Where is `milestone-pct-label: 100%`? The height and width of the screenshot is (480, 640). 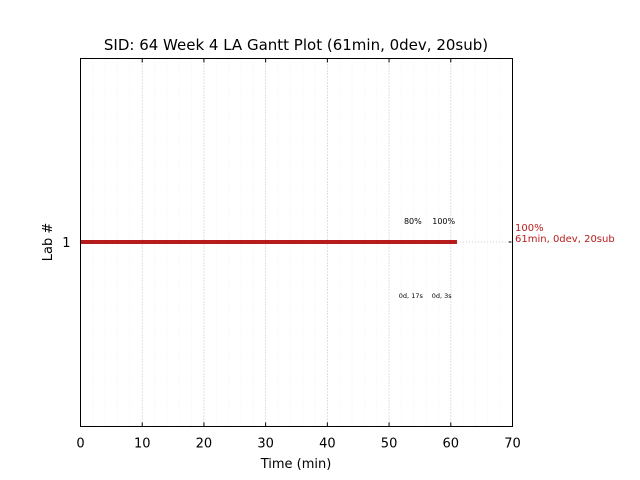 milestone-pct-label: 100% is located at coordinates (443, 221).